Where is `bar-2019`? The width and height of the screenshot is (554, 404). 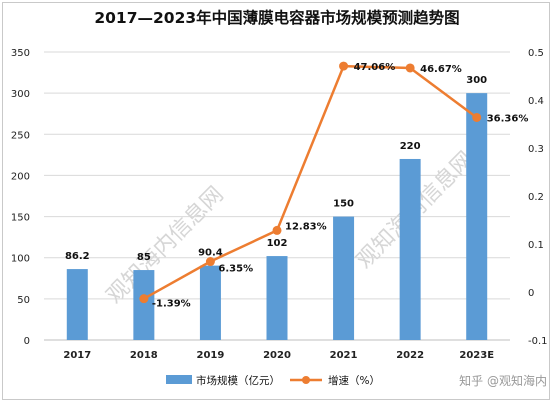
bar-2019 is located at coordinates (210, 302).